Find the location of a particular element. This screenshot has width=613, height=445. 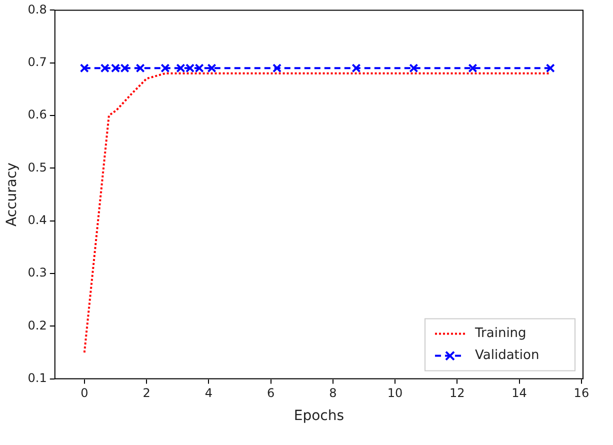

x-tick-label: 2 is located at coordinates (146, 393).